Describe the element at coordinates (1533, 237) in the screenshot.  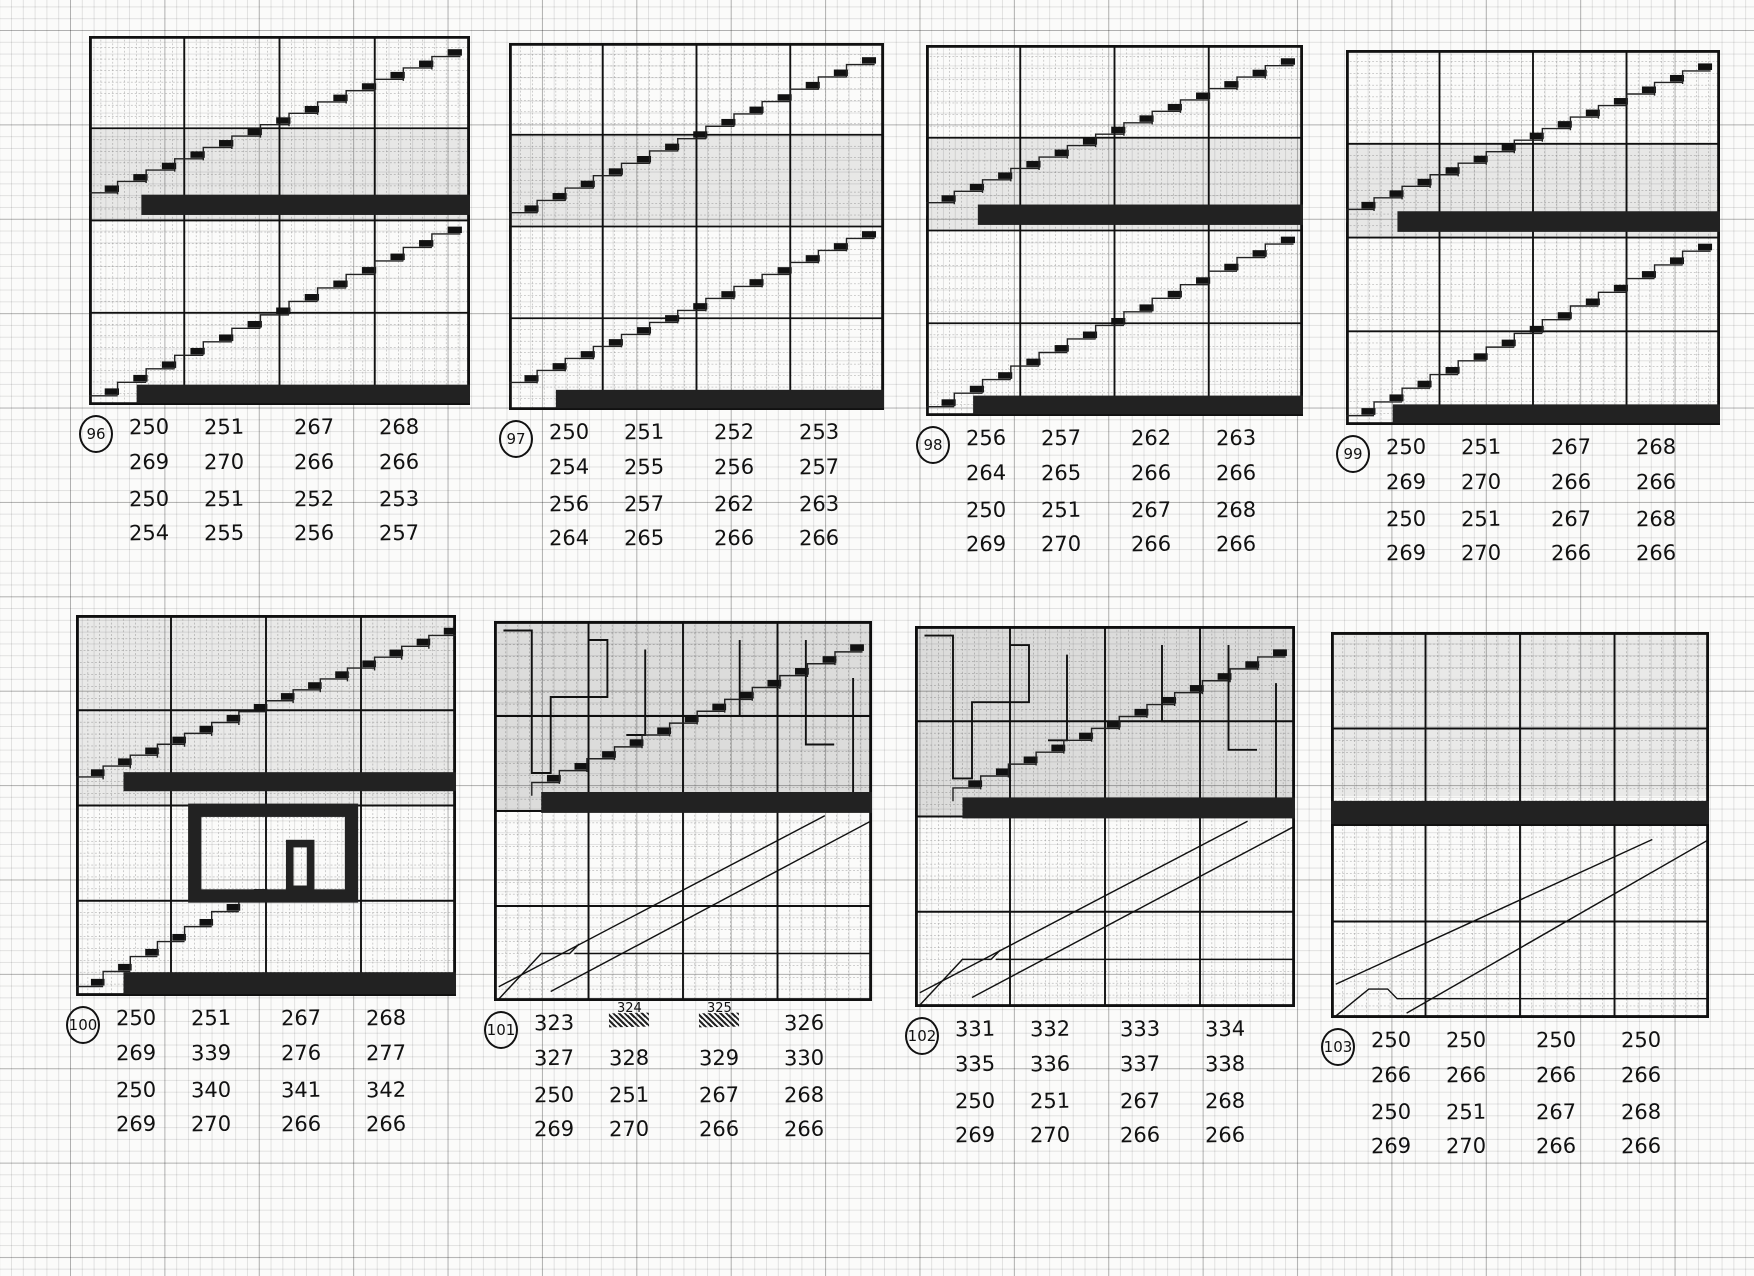
I see `sketch-border` at that location.